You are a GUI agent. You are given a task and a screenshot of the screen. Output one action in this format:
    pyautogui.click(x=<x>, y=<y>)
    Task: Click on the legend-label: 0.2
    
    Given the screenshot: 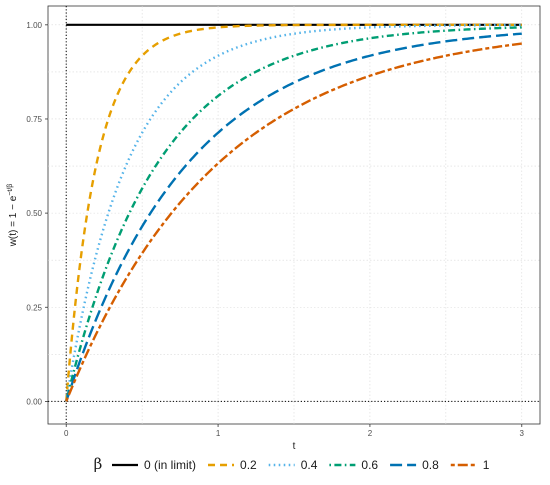 What is the action you would take?
    pyautogui.click(x=248, y=465)
    